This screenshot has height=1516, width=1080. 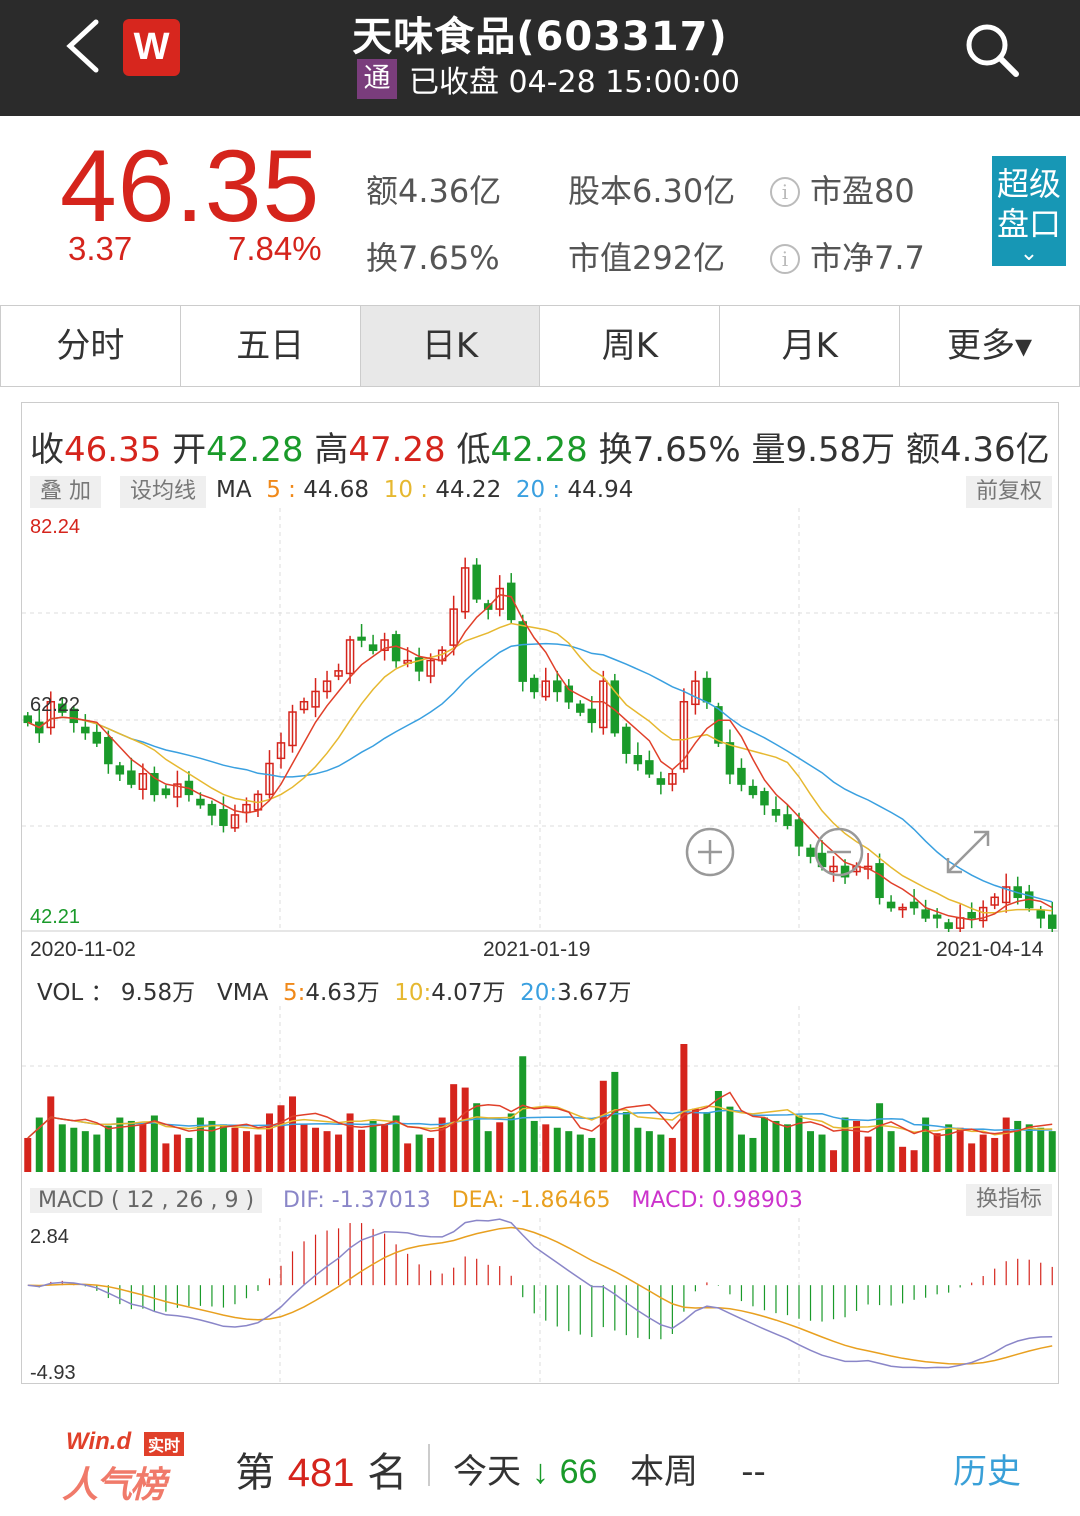 What do you see at coordinates (537, 949) in the screenshot?
I see `date-mid: 2021-01-19` at bounding box center [537, 949].